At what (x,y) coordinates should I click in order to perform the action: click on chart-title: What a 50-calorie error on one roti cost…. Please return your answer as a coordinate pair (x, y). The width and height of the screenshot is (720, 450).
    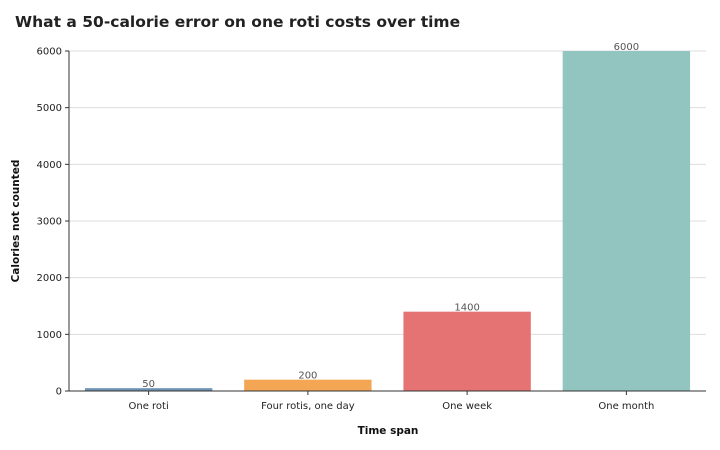
    Looking at the image, I should click on (238, 22).